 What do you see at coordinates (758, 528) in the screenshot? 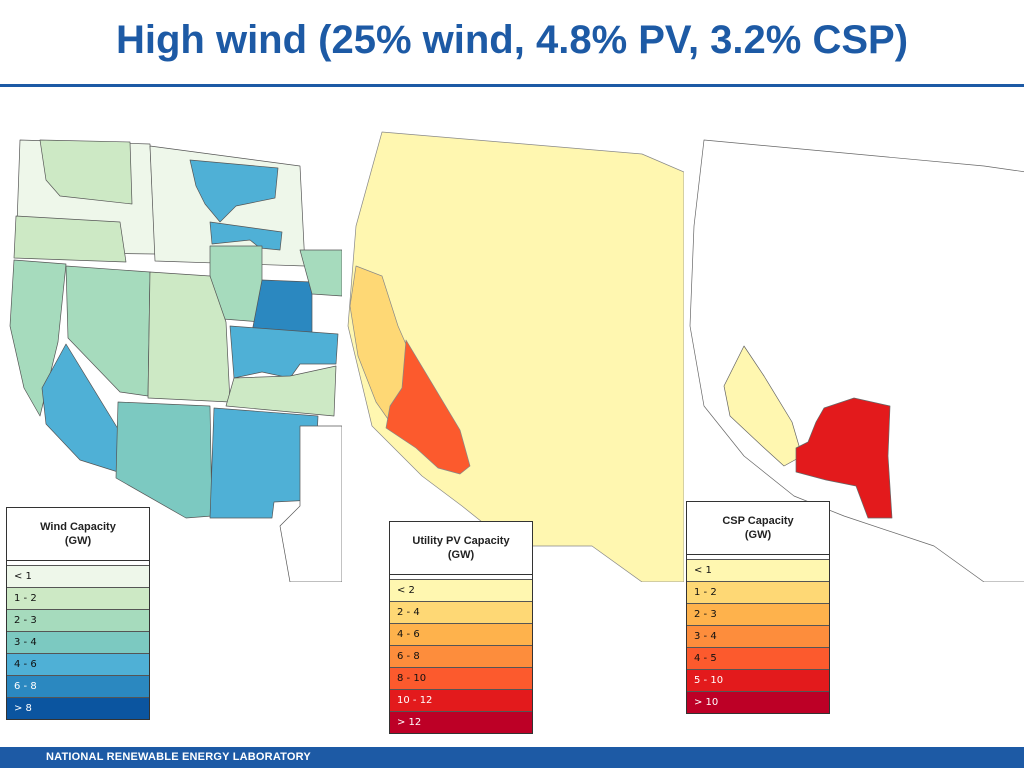
I see `csp-legend-title: CSP Capacity (GW)` at bounding box center [758, 528].